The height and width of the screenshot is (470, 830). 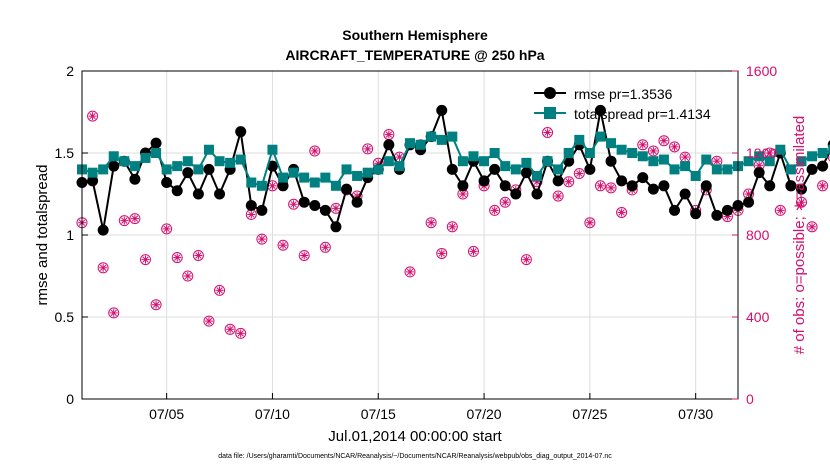 What do you see at coordinates (272, 414) in the screenshot?
I see `x-tick-label: 07/10` at bounding box center [272, 414].